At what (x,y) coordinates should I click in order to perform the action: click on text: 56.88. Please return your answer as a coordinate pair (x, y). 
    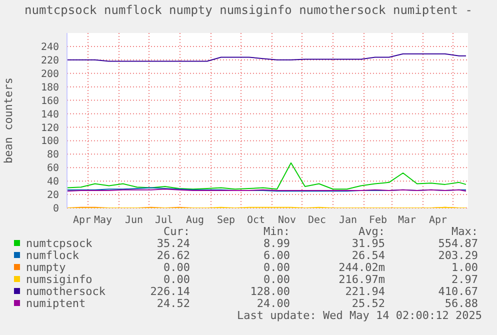
    Looking at the image, I should click on (461, 303).